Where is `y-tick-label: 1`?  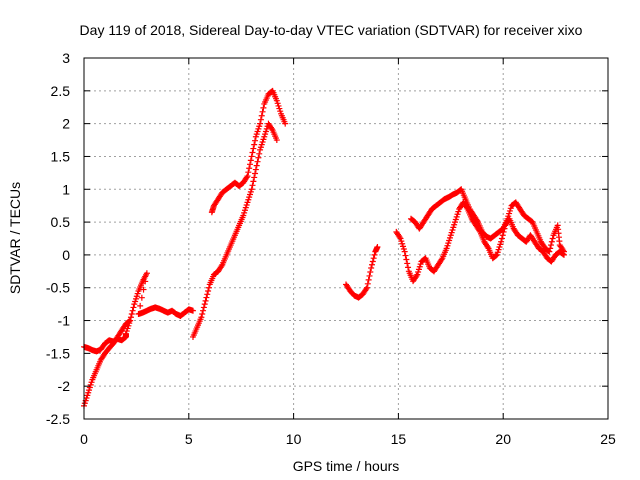
y-tick-label: 1 is located at coordinates (66, 189).